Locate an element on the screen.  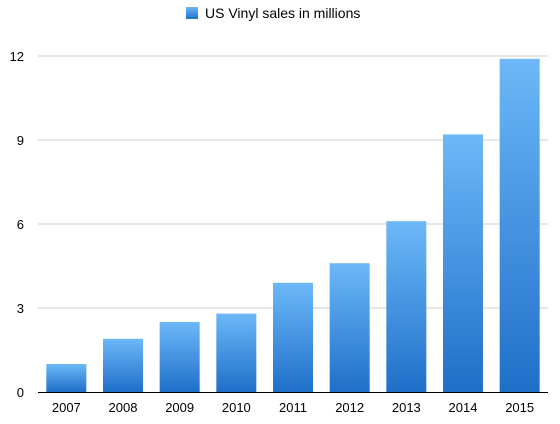
x-tick-label: 2015 is located at coordinates (519, 407).